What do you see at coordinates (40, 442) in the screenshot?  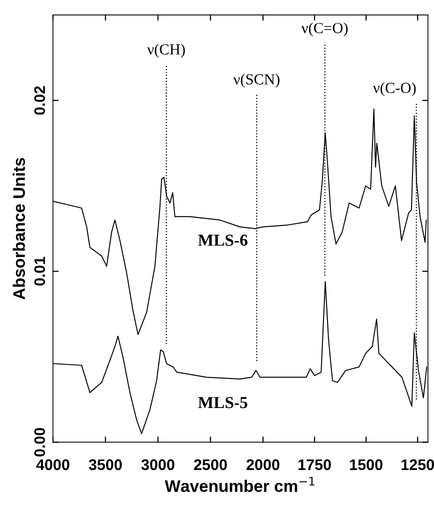 I see `y-tick-label: 0.00` at bounding box center [40, 442].